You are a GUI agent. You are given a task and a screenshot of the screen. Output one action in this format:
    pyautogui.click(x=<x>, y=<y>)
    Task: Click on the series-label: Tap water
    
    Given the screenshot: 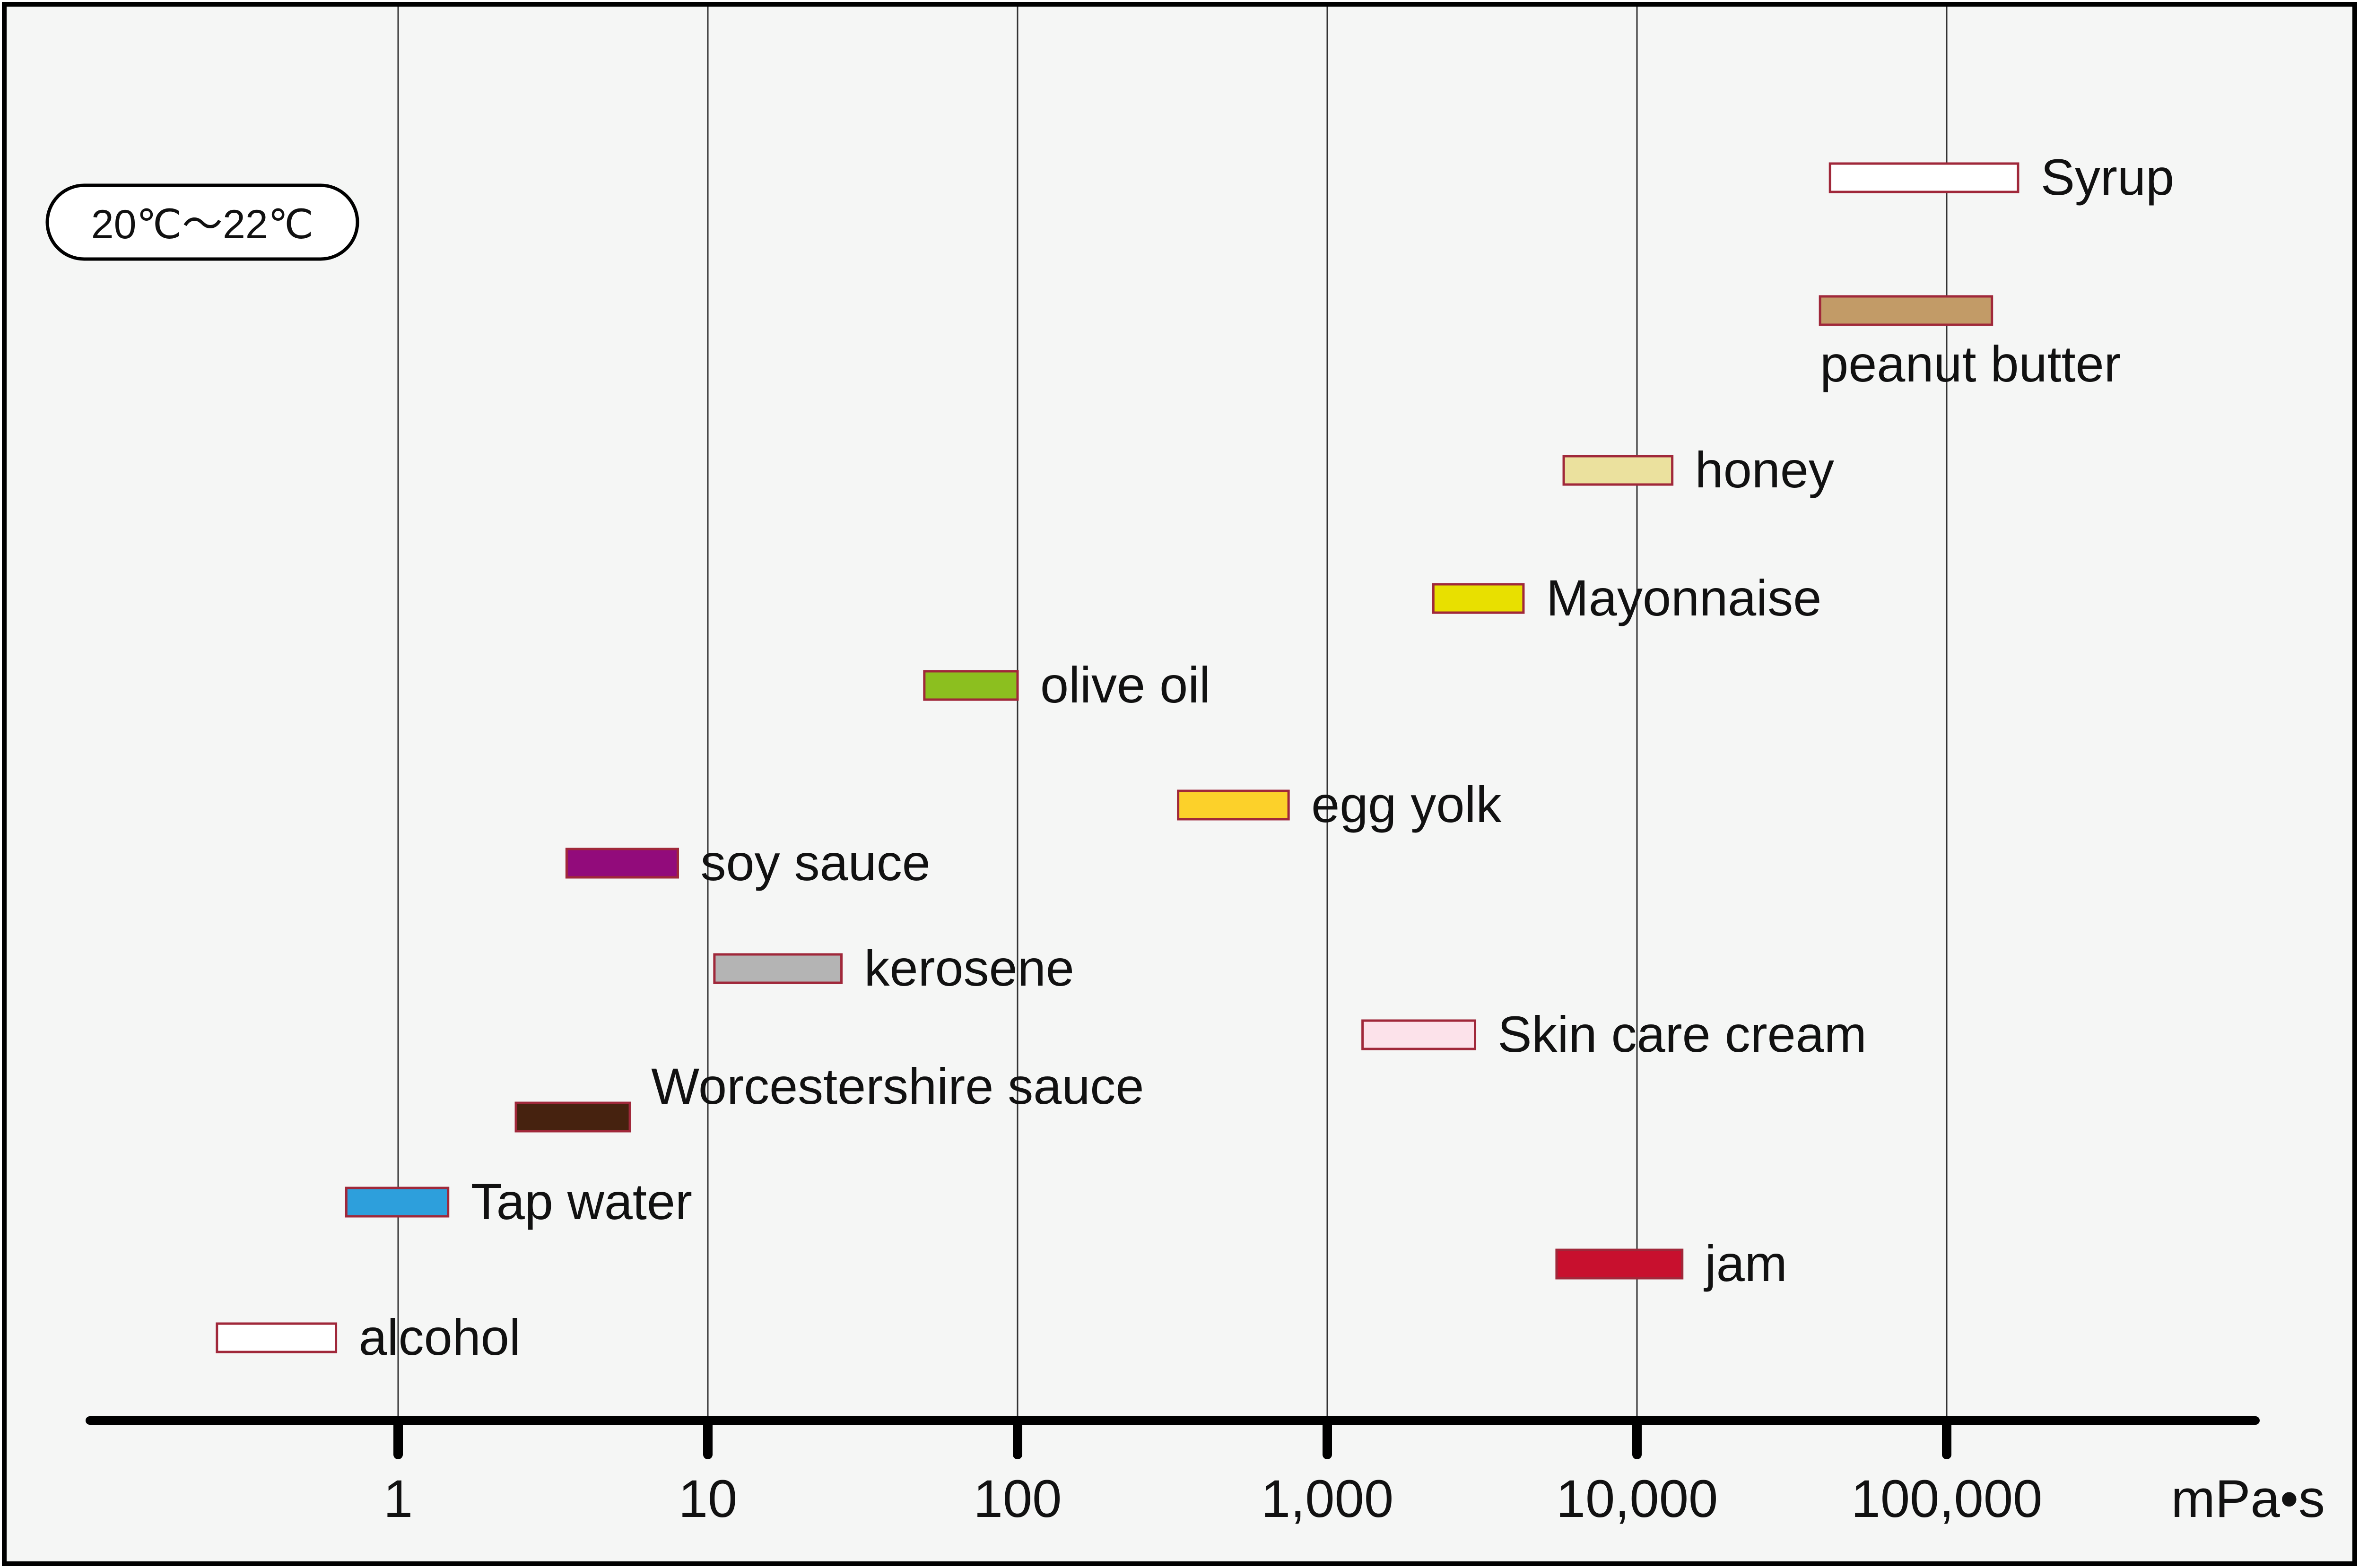 What is the action you would take?
    pyautogui.click(x=582, y=1201)
    